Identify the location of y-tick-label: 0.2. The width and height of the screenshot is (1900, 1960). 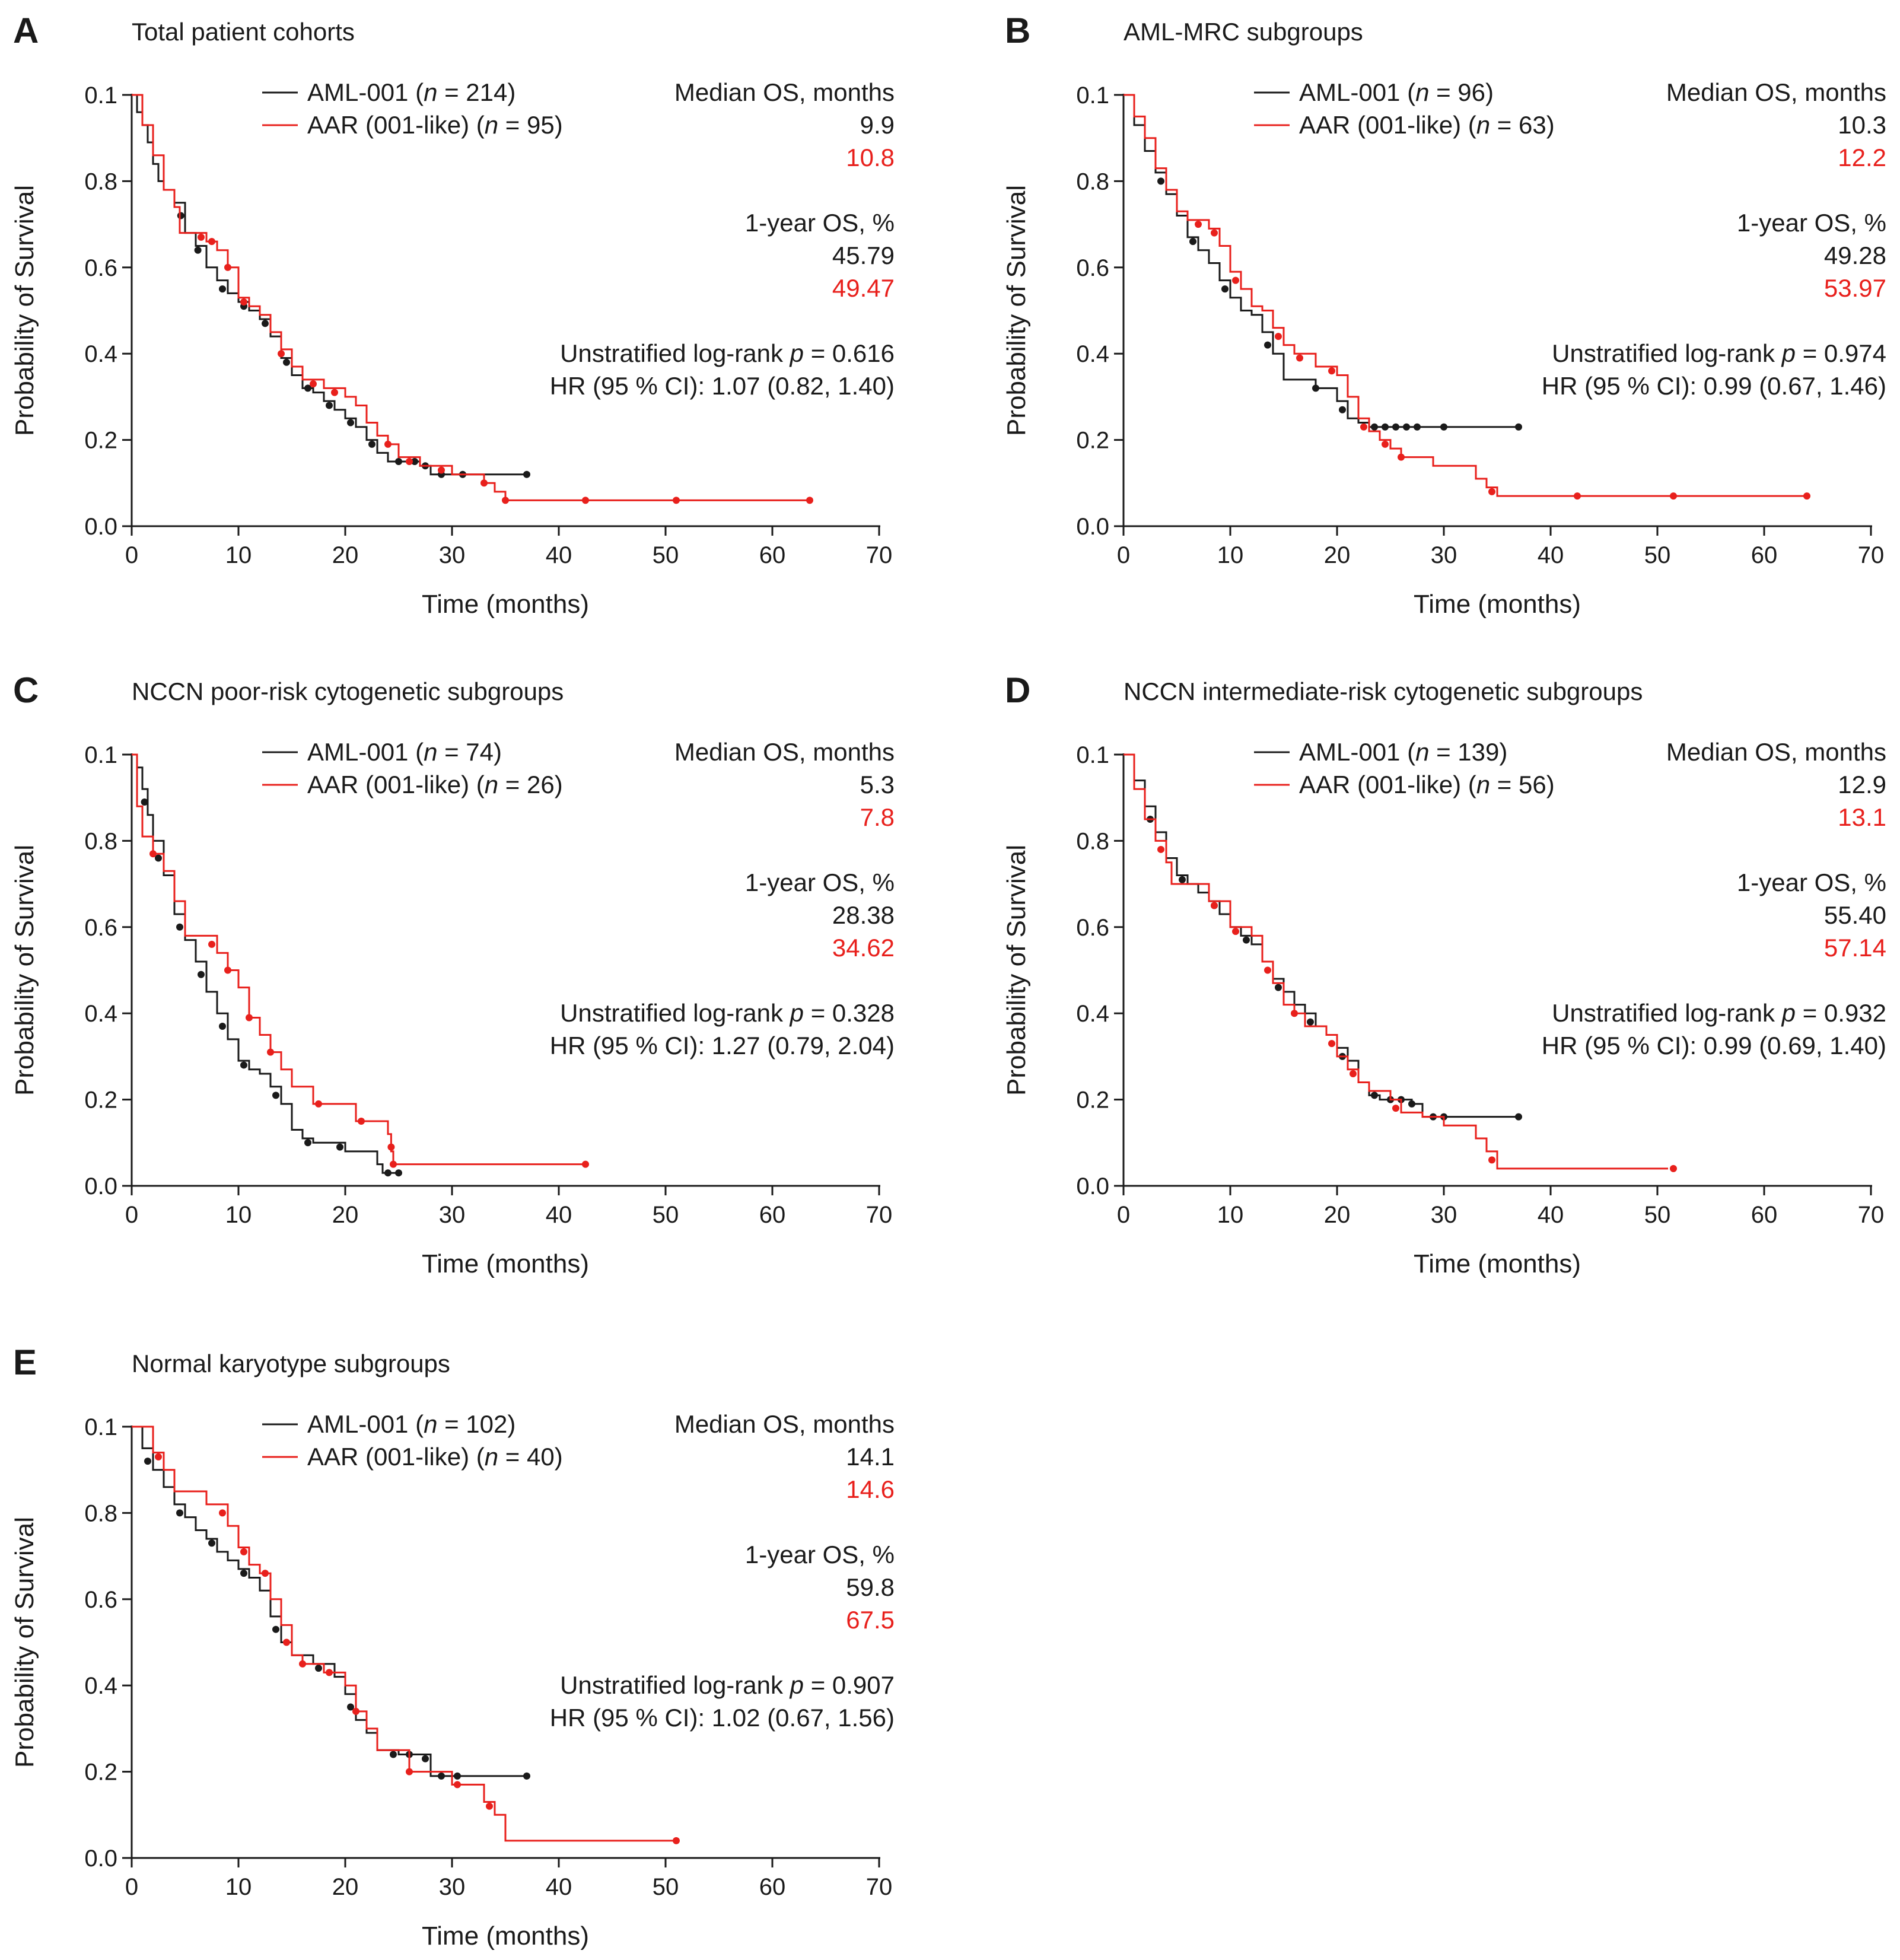
(1092, 1100).